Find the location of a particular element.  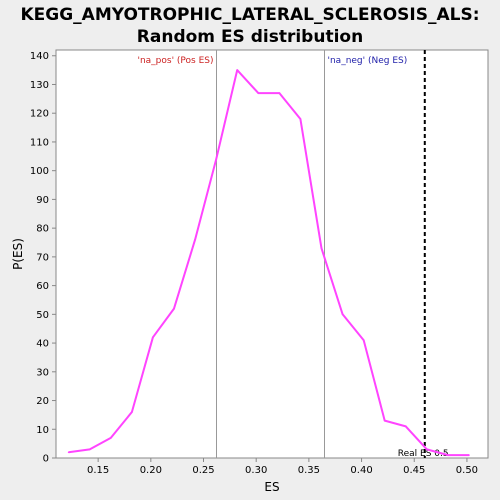

threshold-label: 'na_pos' (Pos ES) is located at coordinates (175, 61).